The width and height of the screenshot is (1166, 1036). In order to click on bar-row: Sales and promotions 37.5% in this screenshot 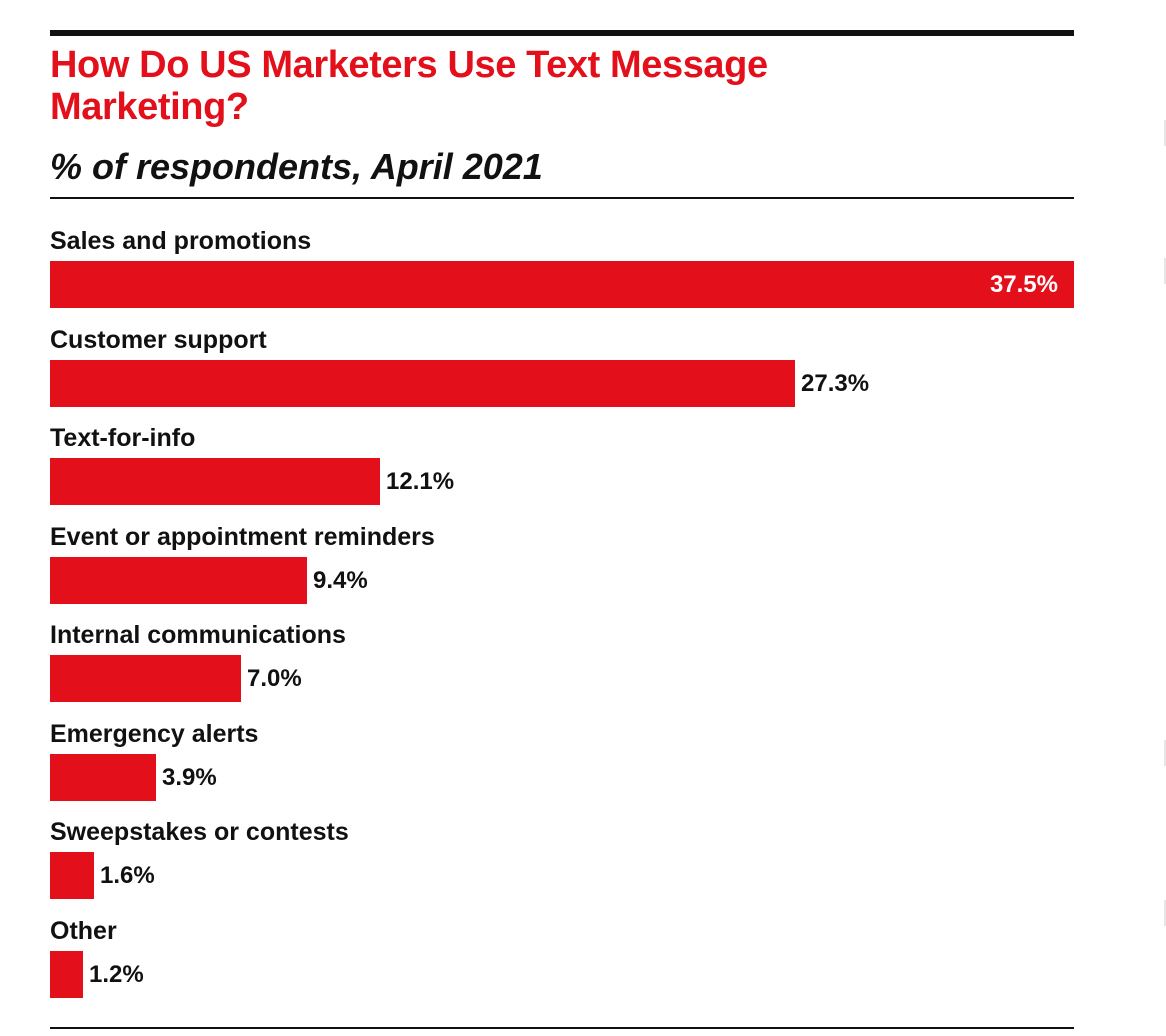, I will do `click(562, 273)`.